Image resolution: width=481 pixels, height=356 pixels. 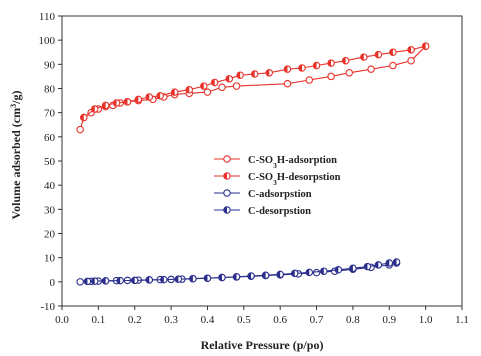 I want to click on y-tick-label: 0, so click(x=53, y=283).